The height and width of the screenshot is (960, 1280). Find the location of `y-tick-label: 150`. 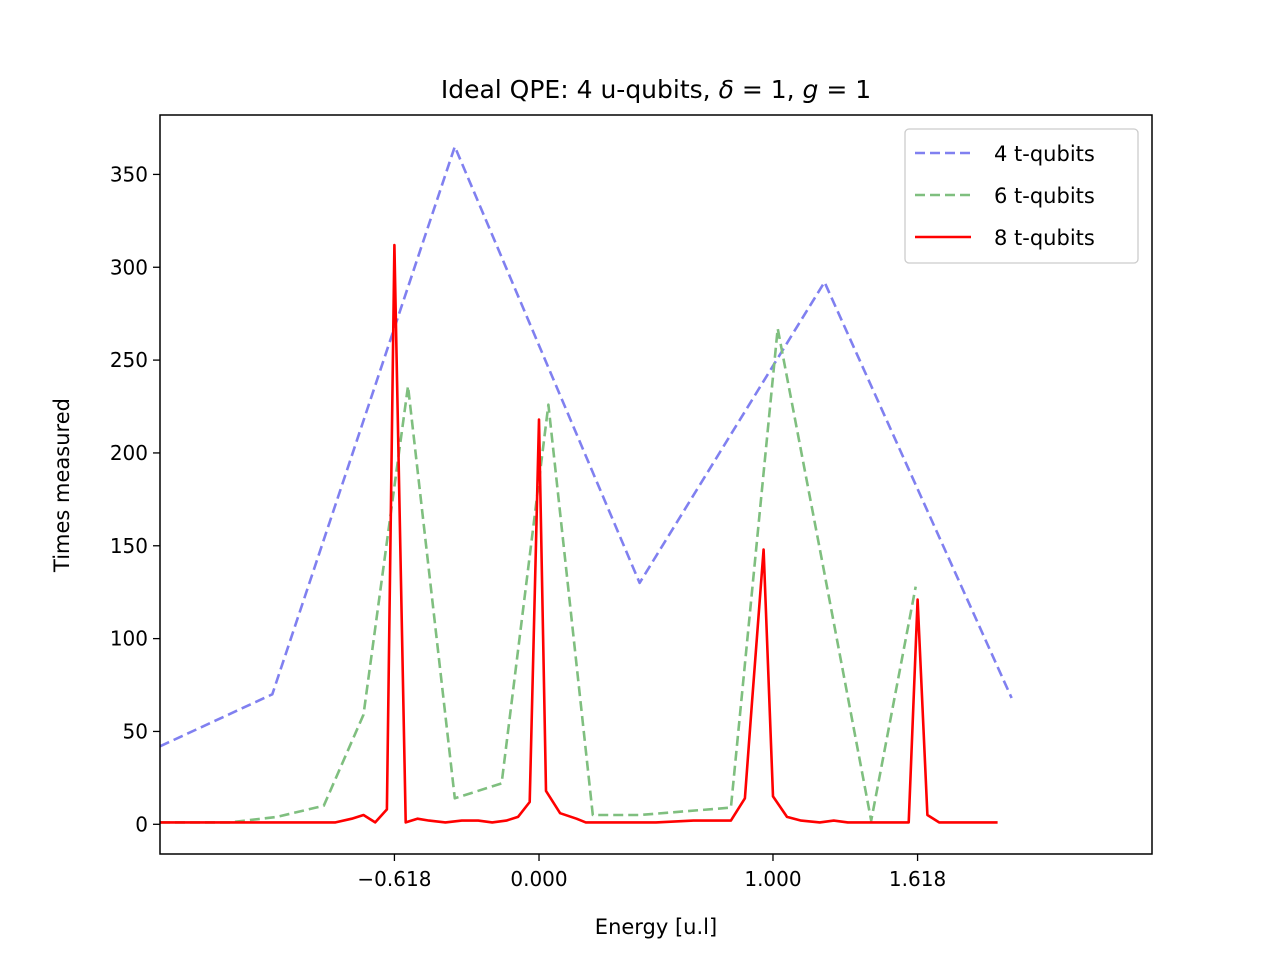

y-tick-label: 150 is located at coordinates (129, 546).